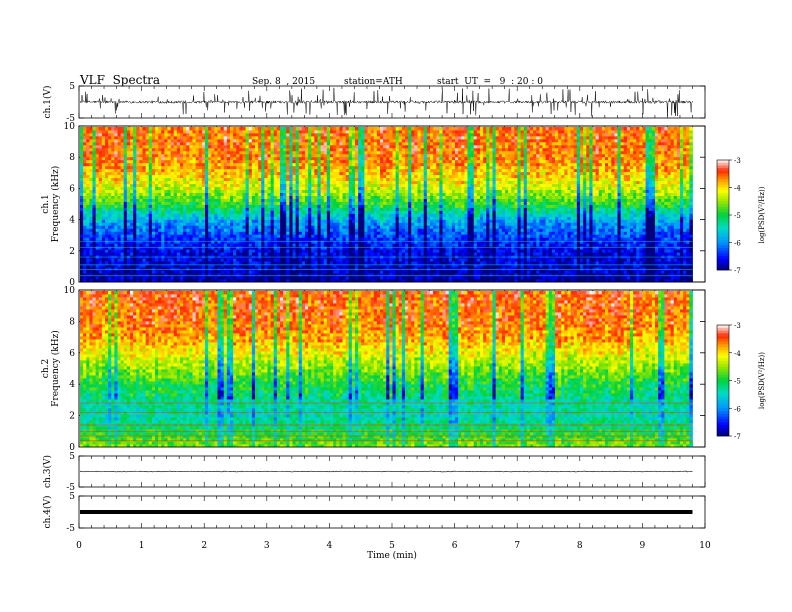 The width and height of the screenshot is (792, 612). What do you see at coordinates (72, 221) in the screenshot?
I see `y-tick-label: 4` at bounding box center [72, 221].